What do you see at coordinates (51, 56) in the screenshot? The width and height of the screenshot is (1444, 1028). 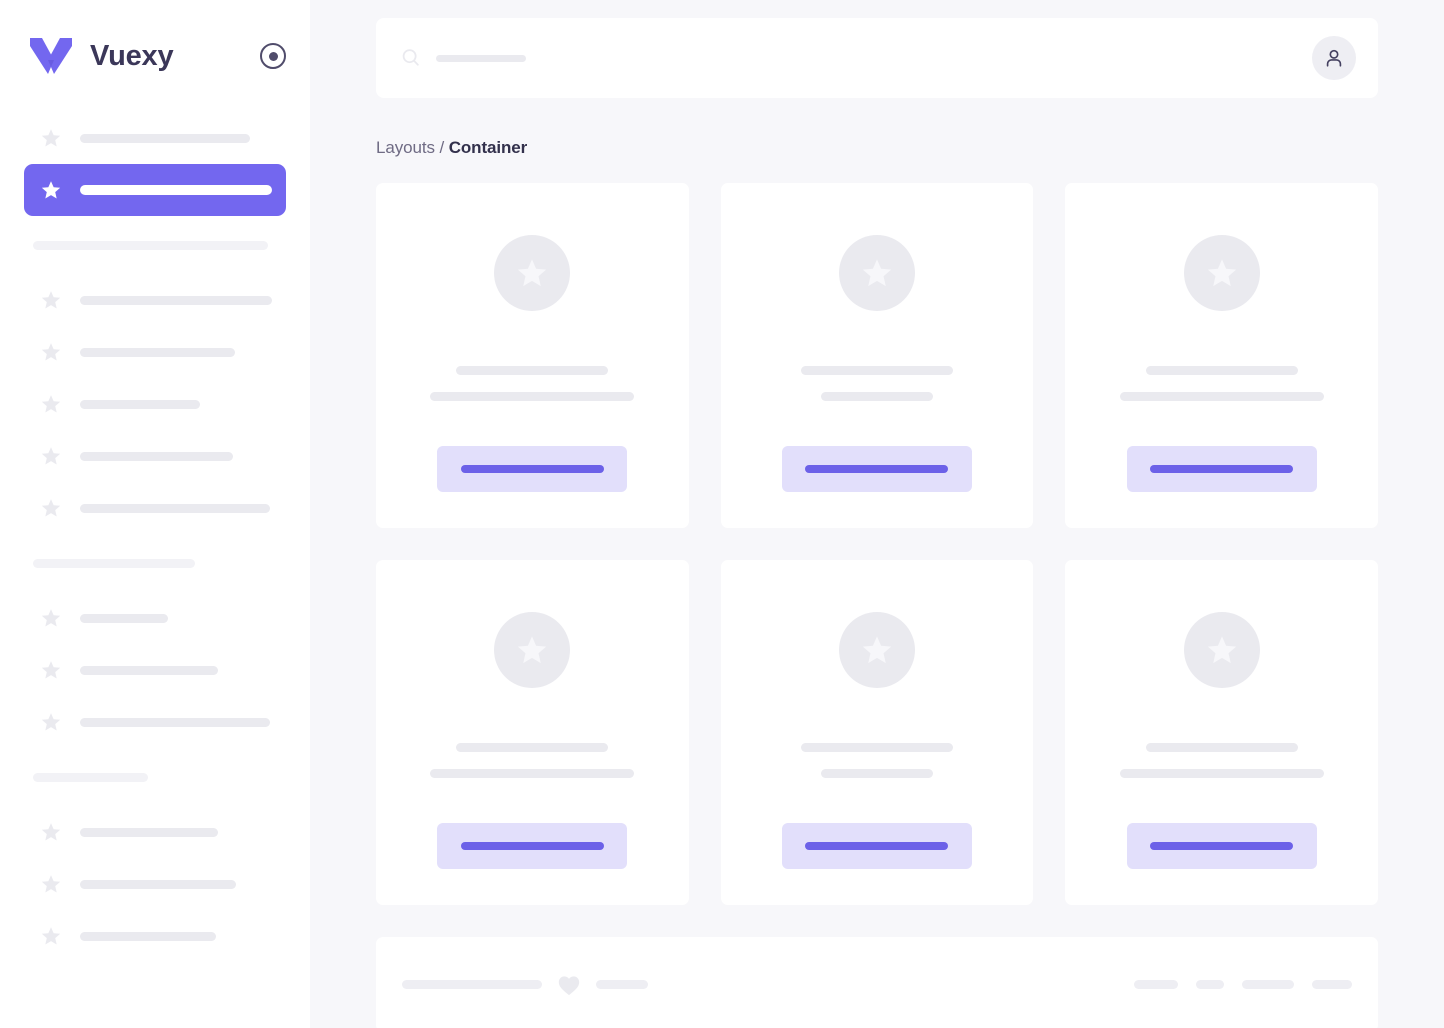 I see `vuexy-v-logo-icon` at bounding box center [51, 56].